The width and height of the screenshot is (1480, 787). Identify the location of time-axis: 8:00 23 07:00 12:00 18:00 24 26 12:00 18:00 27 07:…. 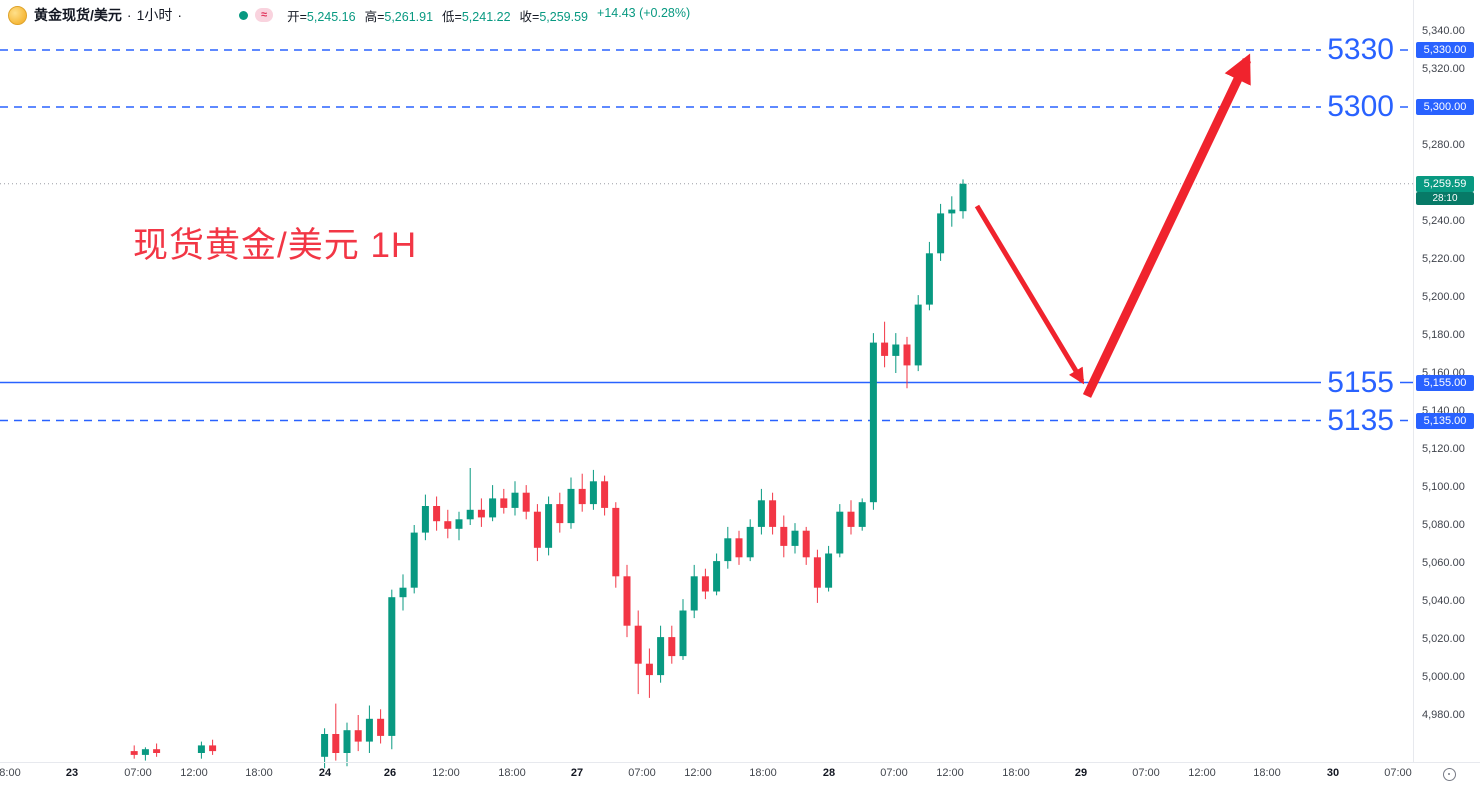
(740, 774).